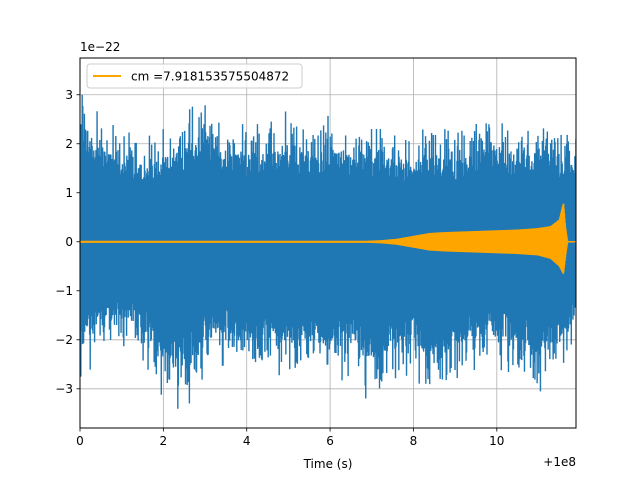 The height and width of the screenshot is (480, 640). Describe the element at coordinates (100, 47) in the screenshot. I see `y-scale-label: 1e−22` at that location.